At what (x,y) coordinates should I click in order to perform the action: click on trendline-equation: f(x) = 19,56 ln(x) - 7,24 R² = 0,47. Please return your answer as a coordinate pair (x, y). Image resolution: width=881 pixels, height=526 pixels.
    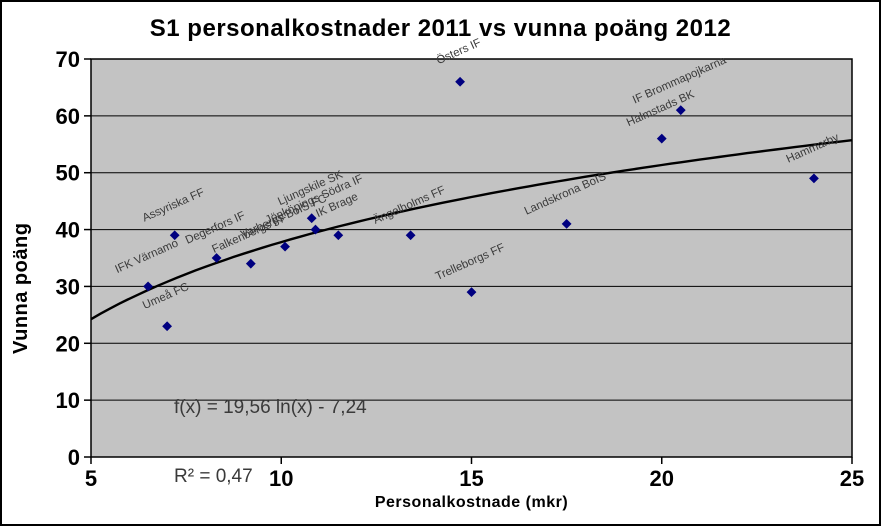
    Looking at the image, I should click on (270, 437).